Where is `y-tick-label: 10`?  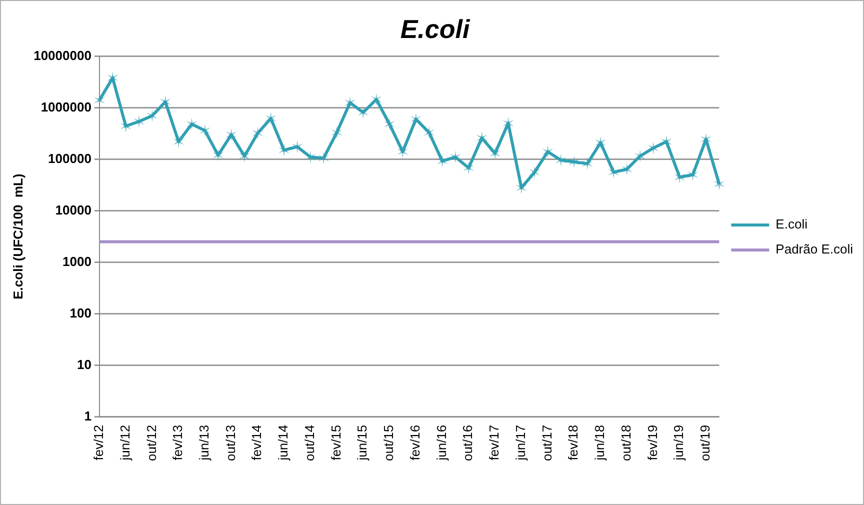
y-tick-label: 10 is located at coordinates (84, 364).